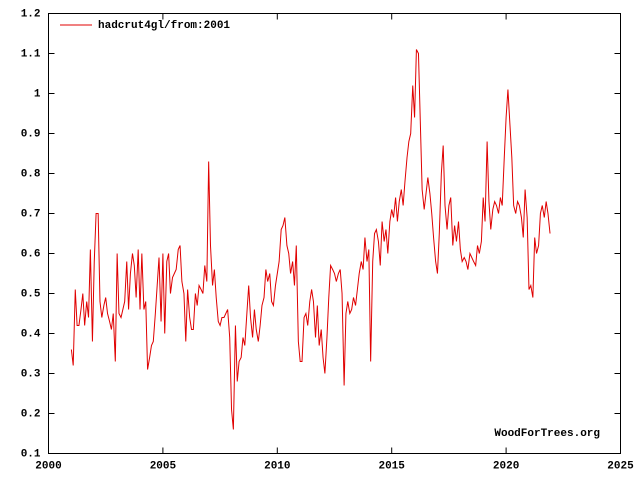  What do you see at coordinates (48, 466) in the screenshot?
I see `x-tick-label: 2000` at bounding box center [48, 466].